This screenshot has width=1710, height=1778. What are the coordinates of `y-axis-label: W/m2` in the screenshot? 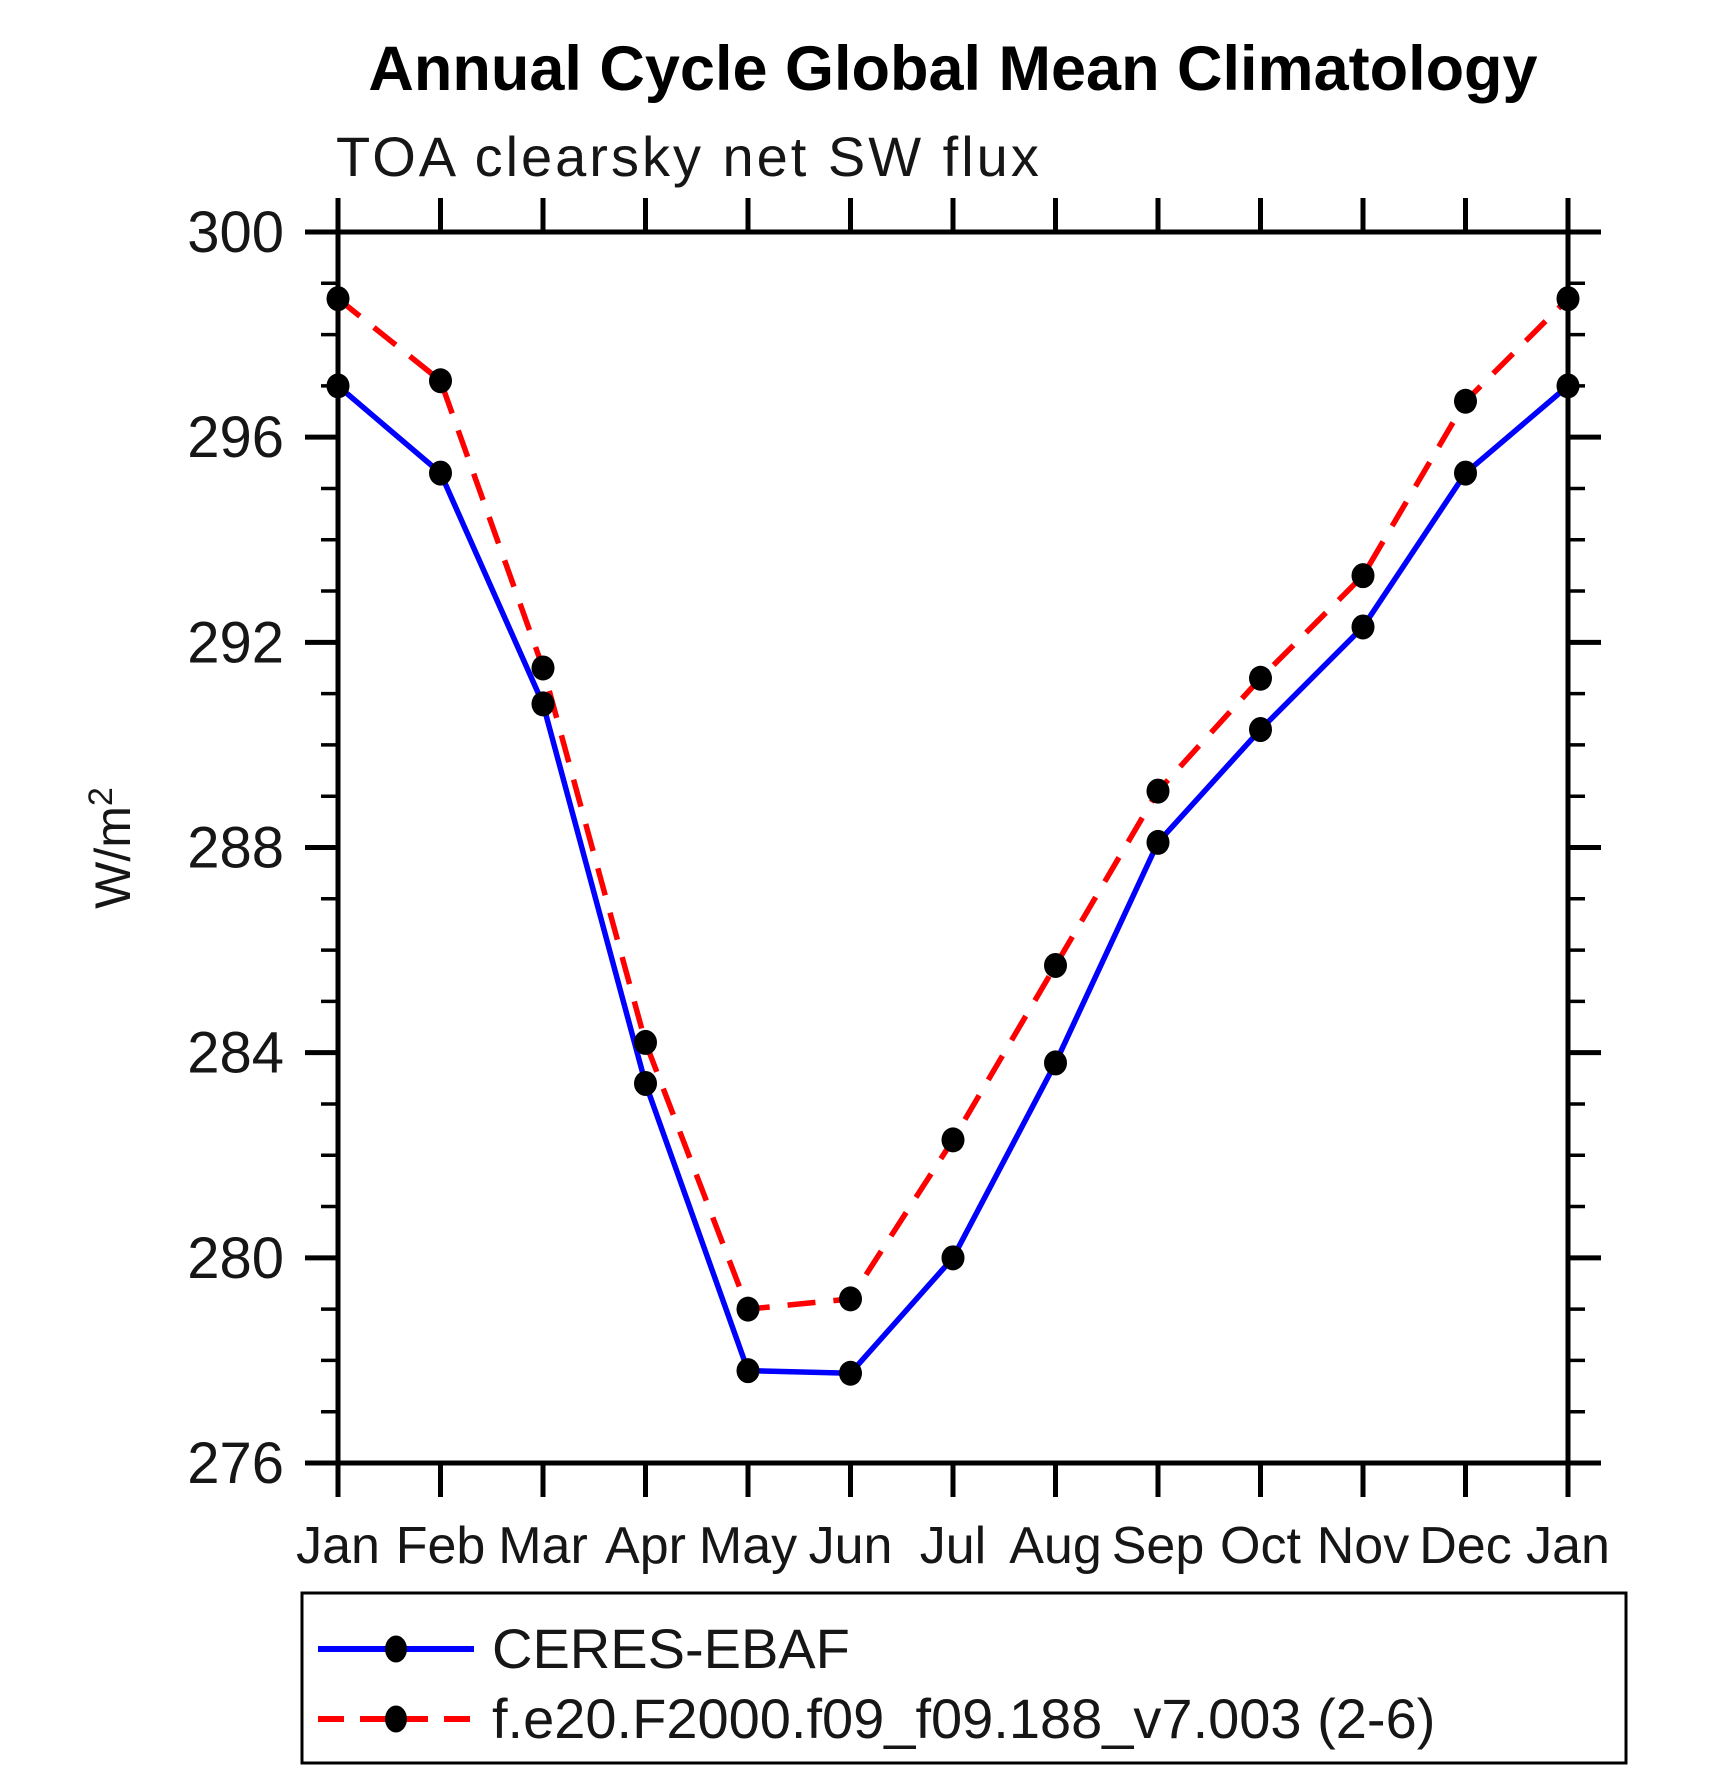 It's located at (111, 848).